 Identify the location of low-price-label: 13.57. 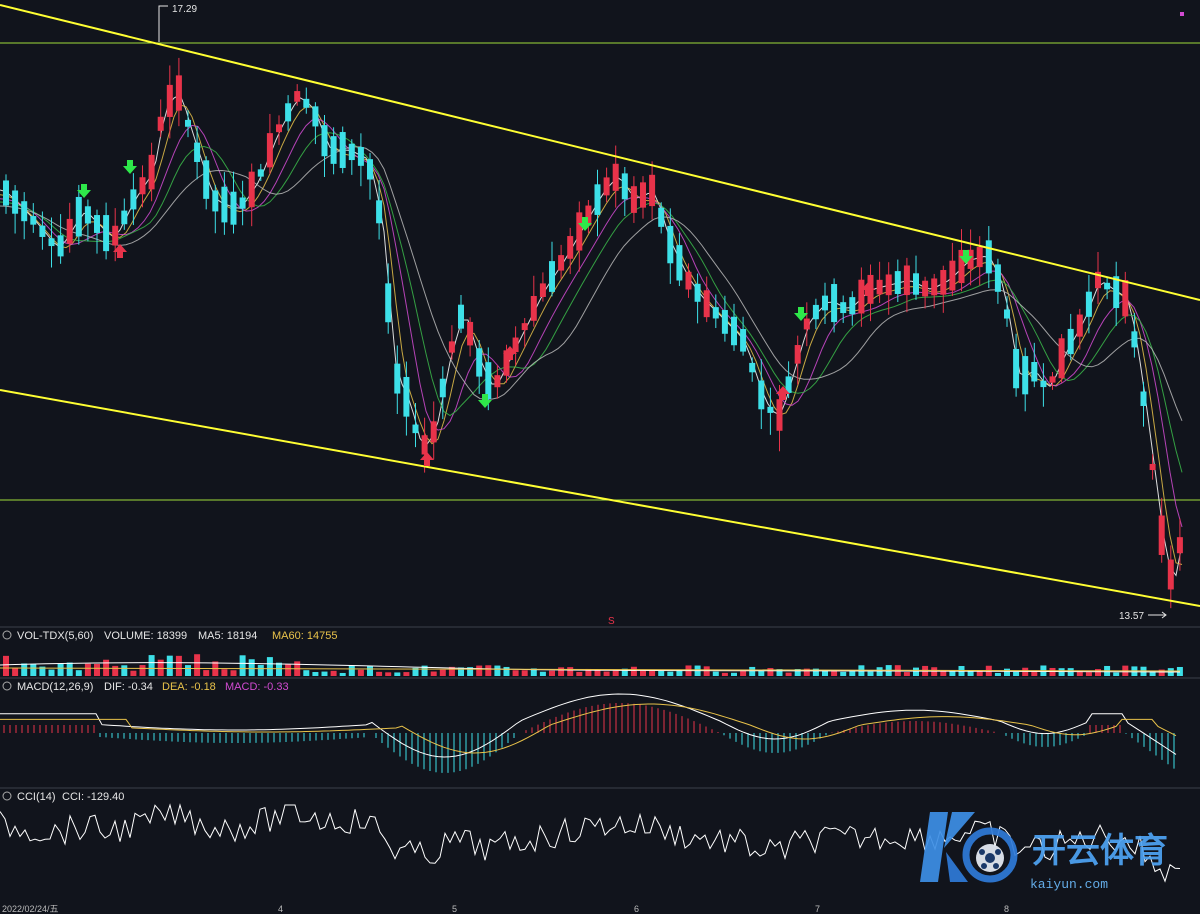
(1131, 616).